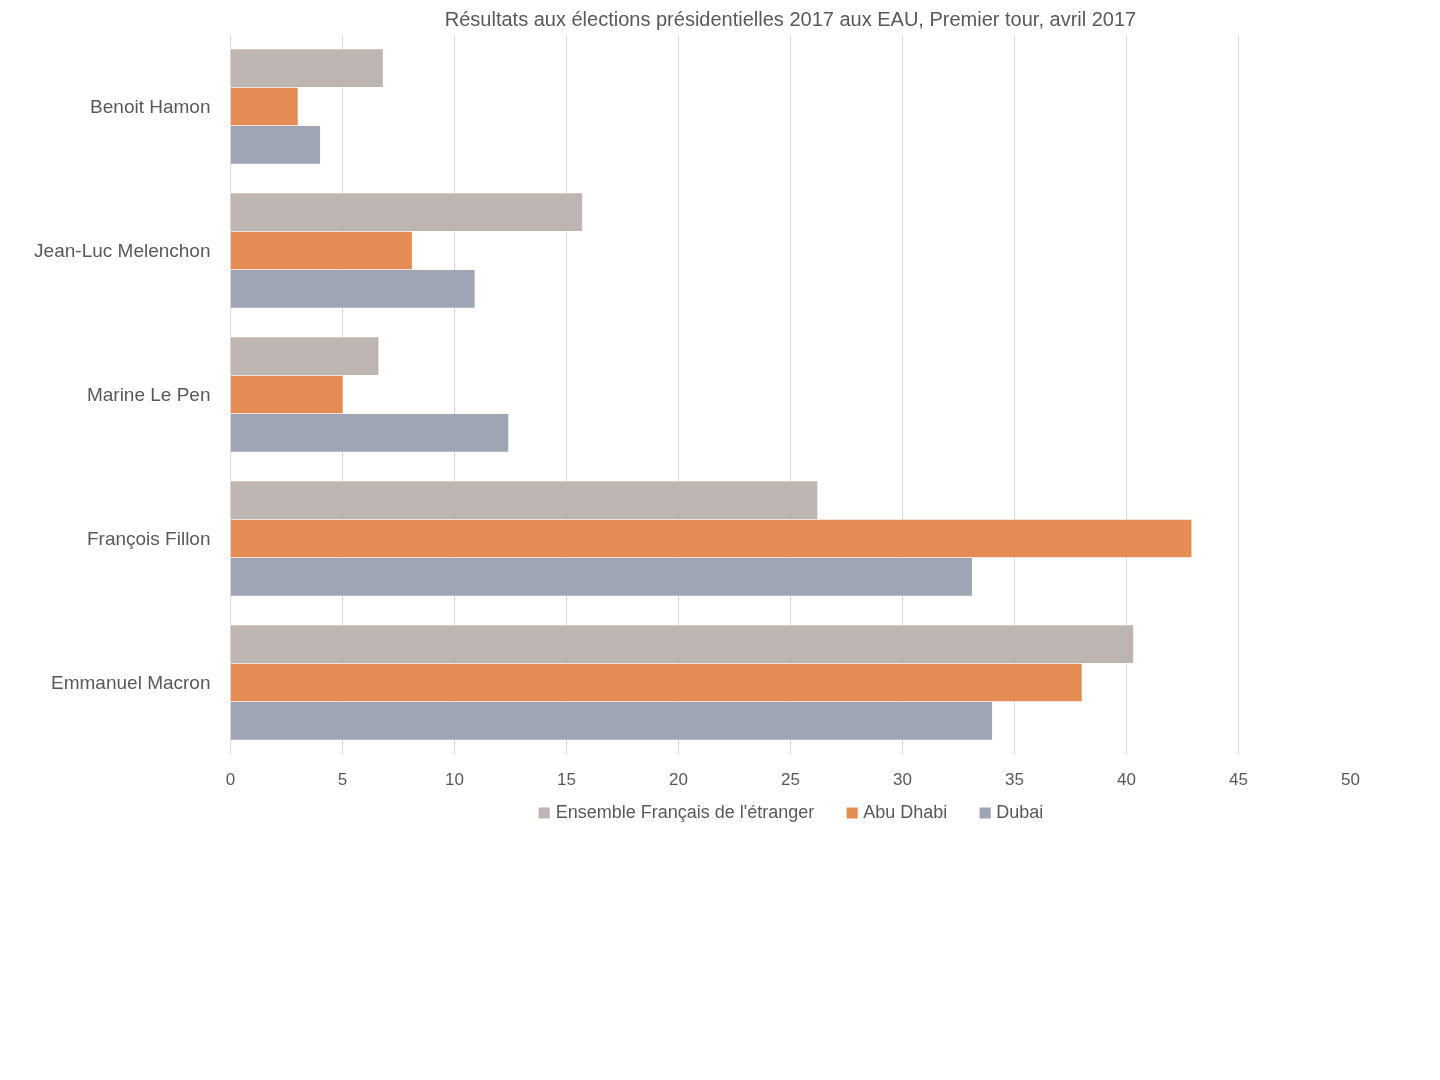 The height and width of the screenshot is (1080, 1440). Describe the element at coordinates (566, 779) in the screenshot. I see `x-tick-label: 15` at that location.